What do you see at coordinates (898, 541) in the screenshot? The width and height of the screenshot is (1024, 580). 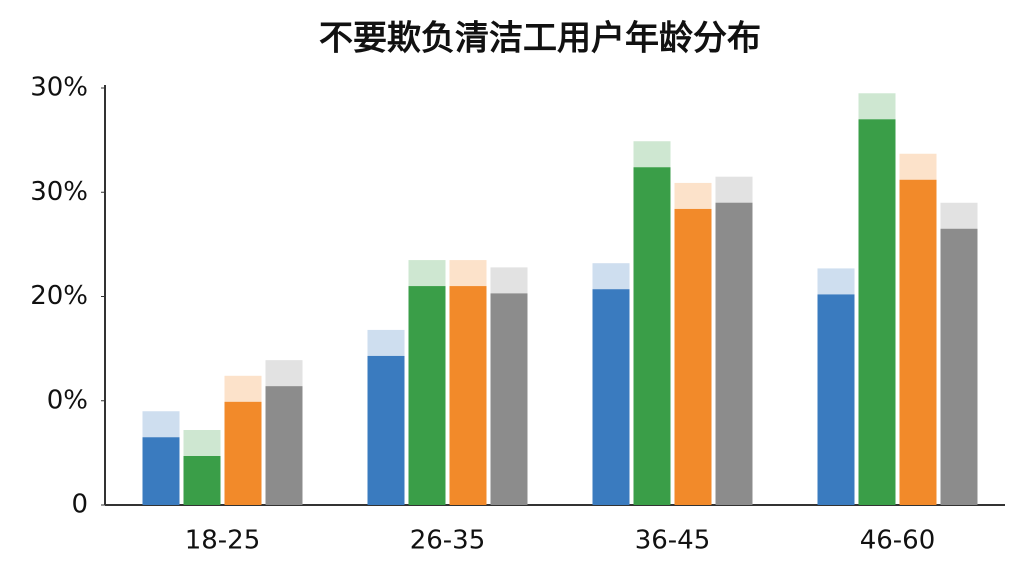 I see `x-tick-label: 46-60` at bounding box center [898, 541].